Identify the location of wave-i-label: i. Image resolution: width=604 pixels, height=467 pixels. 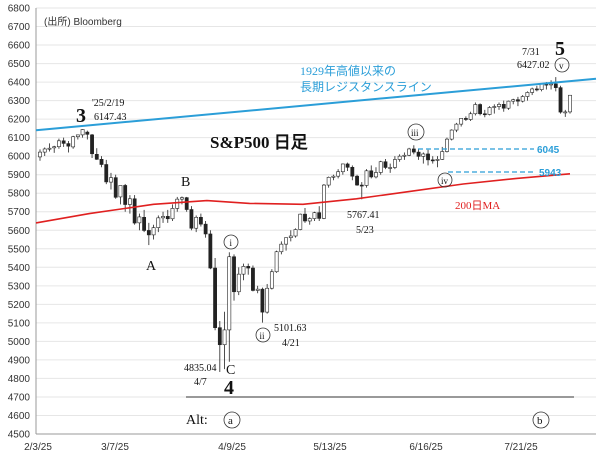
(231, 243).